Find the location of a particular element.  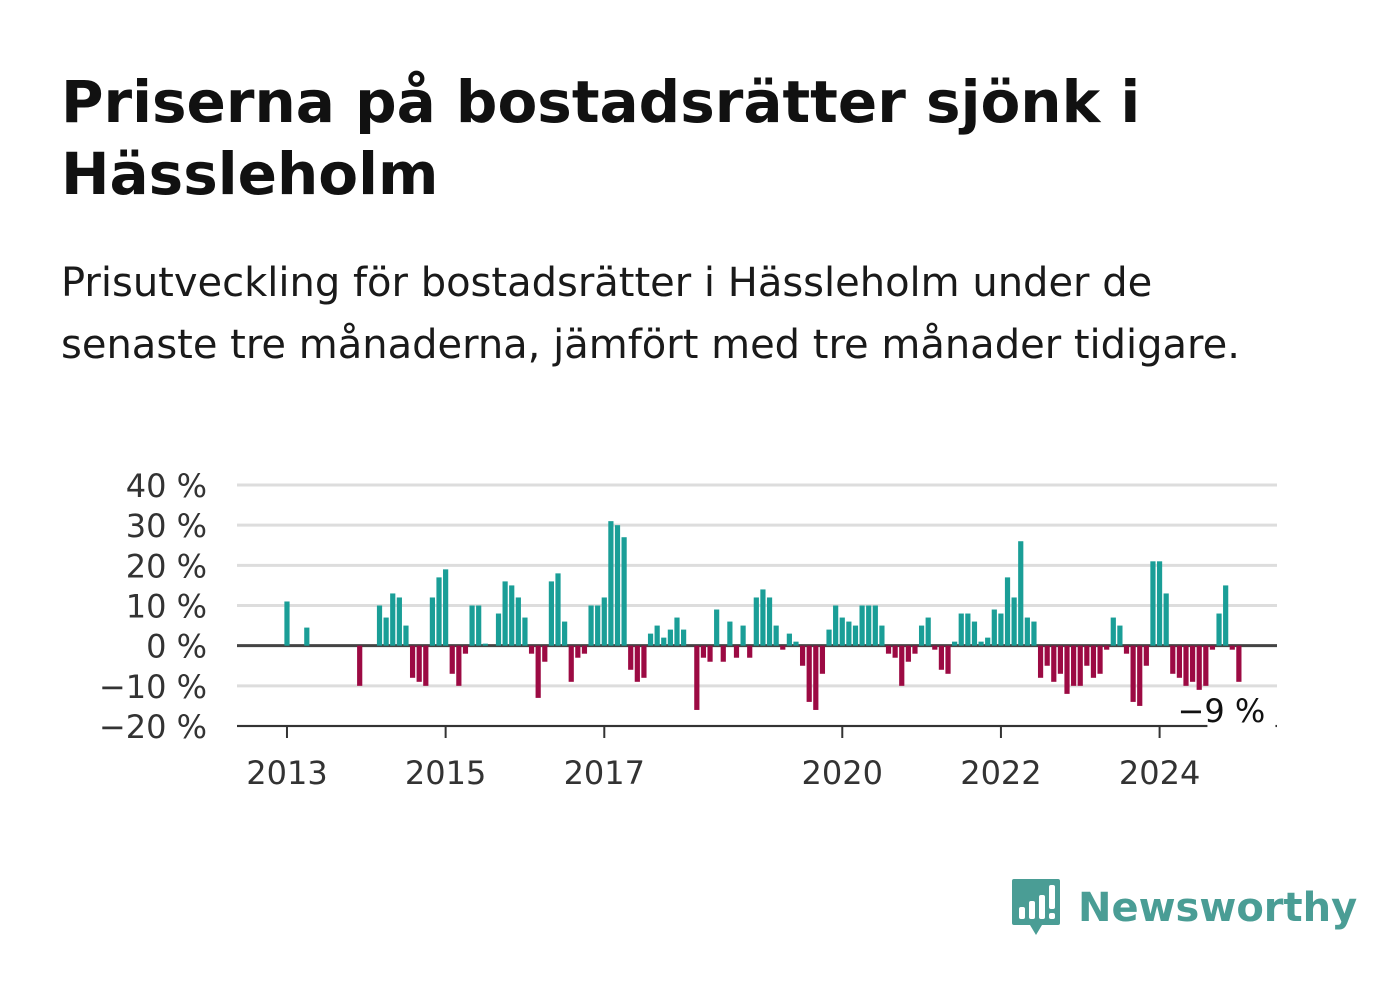

brand-logo: Newsworthy is located at coordinates (1183, 908).